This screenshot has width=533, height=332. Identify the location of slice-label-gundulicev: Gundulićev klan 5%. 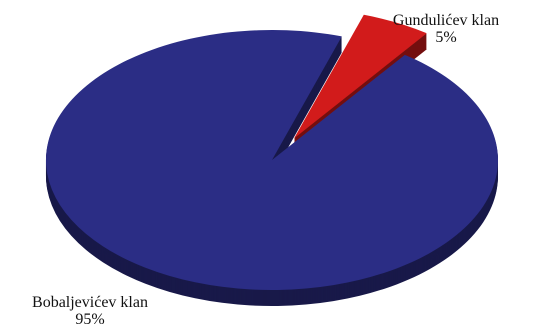
(446, 29).